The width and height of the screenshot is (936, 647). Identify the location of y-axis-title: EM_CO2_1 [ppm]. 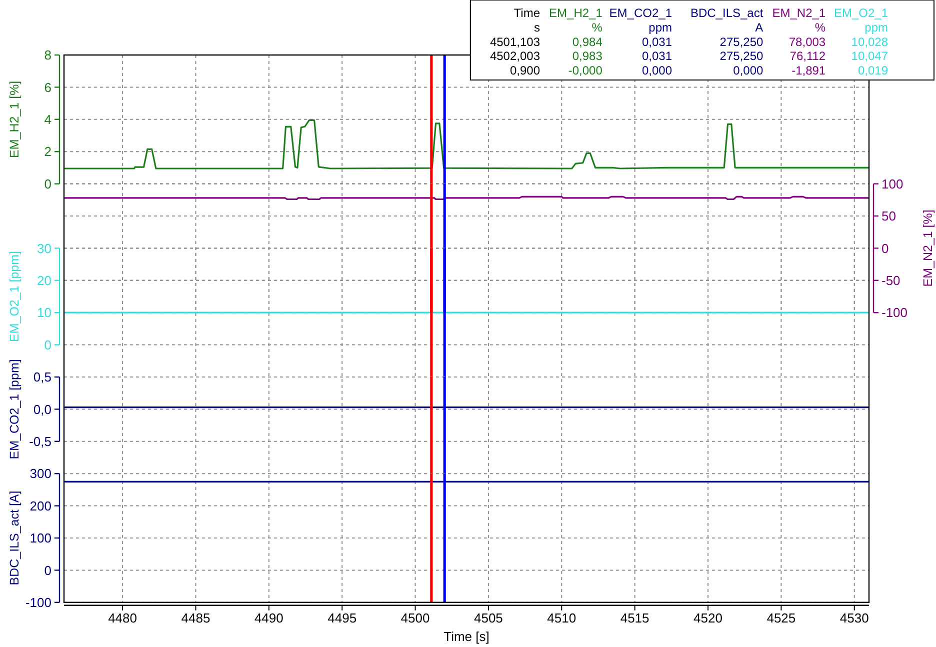
(15, 409).